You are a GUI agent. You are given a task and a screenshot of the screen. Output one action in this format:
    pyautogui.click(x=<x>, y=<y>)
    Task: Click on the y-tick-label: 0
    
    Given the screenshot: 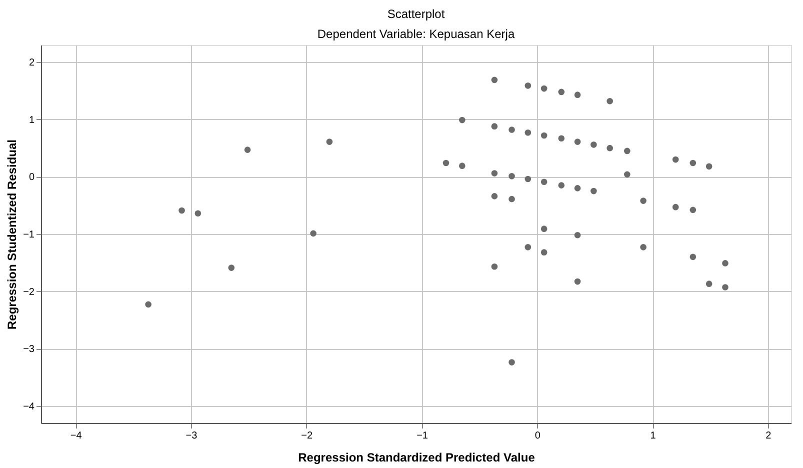 What is the action you would take?
    pyautogui.click(x=31, y=178)
    